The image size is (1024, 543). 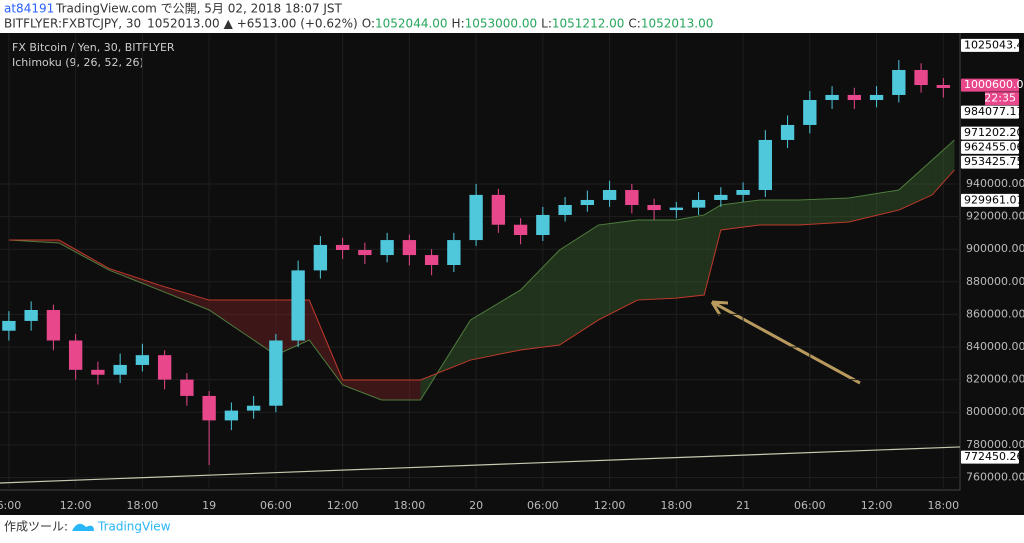 I want to click on price-label: 962455.06, so click(x=994, y=146).